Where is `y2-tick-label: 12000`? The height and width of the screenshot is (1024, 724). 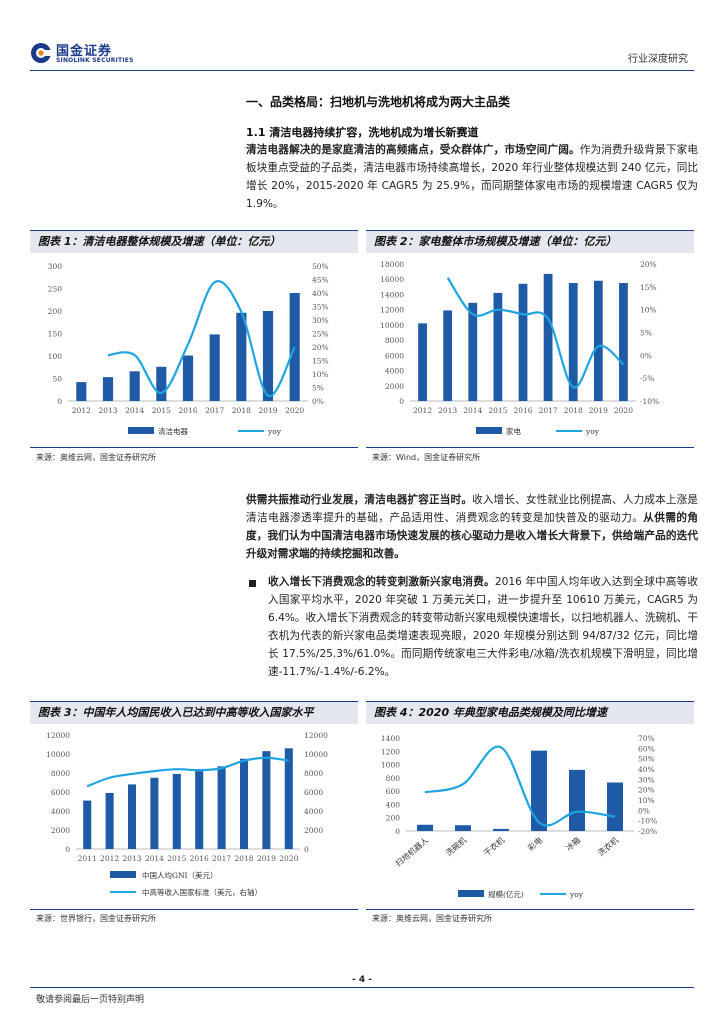
y2-tick-label: 12000 is located at coordinates (316, 735).